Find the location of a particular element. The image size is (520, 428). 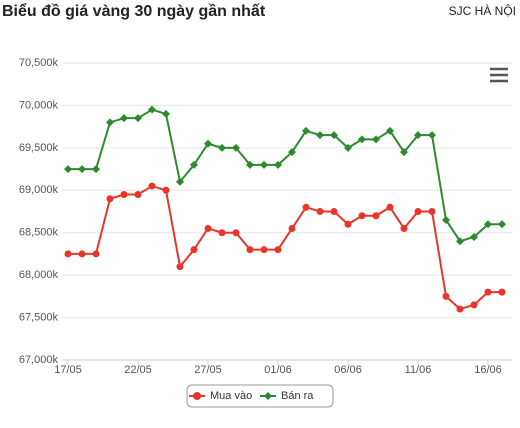

chart-subtitle: SJC HÀ NỘI is located at coordinates (482, 10).